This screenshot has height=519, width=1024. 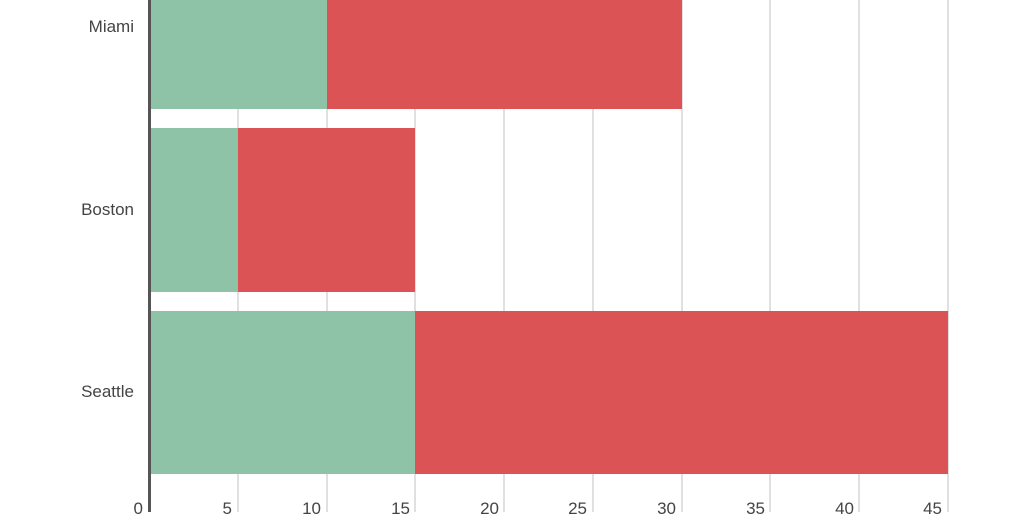 What do you see at coordinates (311, 508) in the screenshot?
I see `x-tick-10: 10` at bounding box center [311, 508].